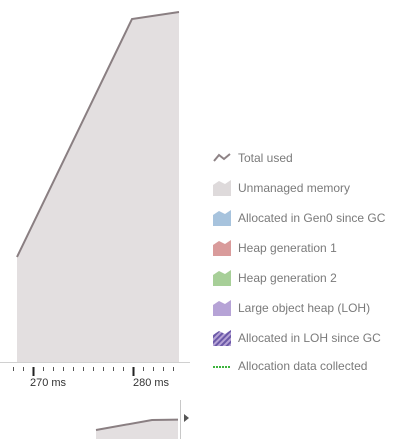  What do you see at coordinates (309, 338) in the screenshot?
I see `legend-label: Allocated in LOH since GC` at bounding box center [309, 338].